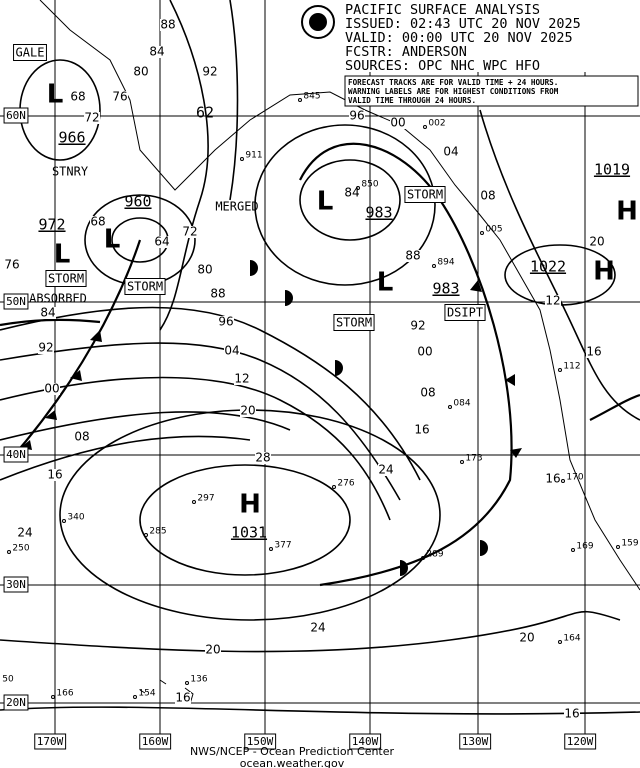 The width and height of the screenshot is (640, 768). I want to click on isobar-label: 28, so click(262, 458).